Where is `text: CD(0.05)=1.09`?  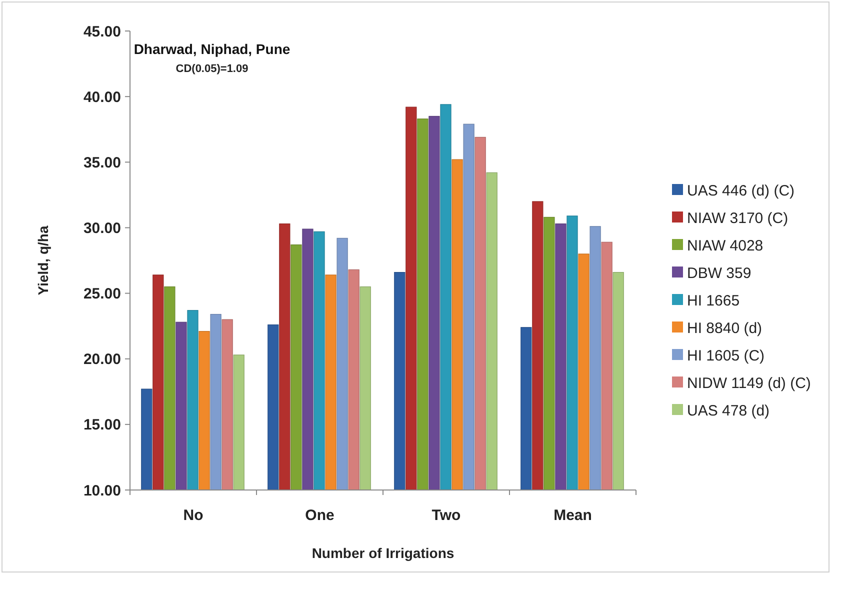
text: CD(0.05)=1.09 is located at coordinates (212, 69).